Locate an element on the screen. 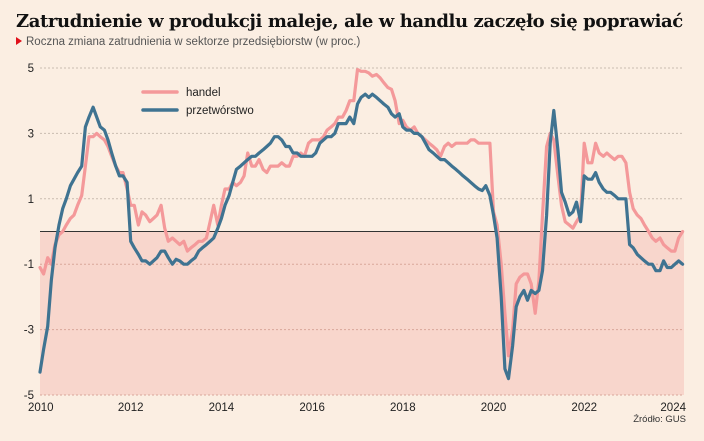  x-tick-label: 2014 is located at coordinates (222, 408).